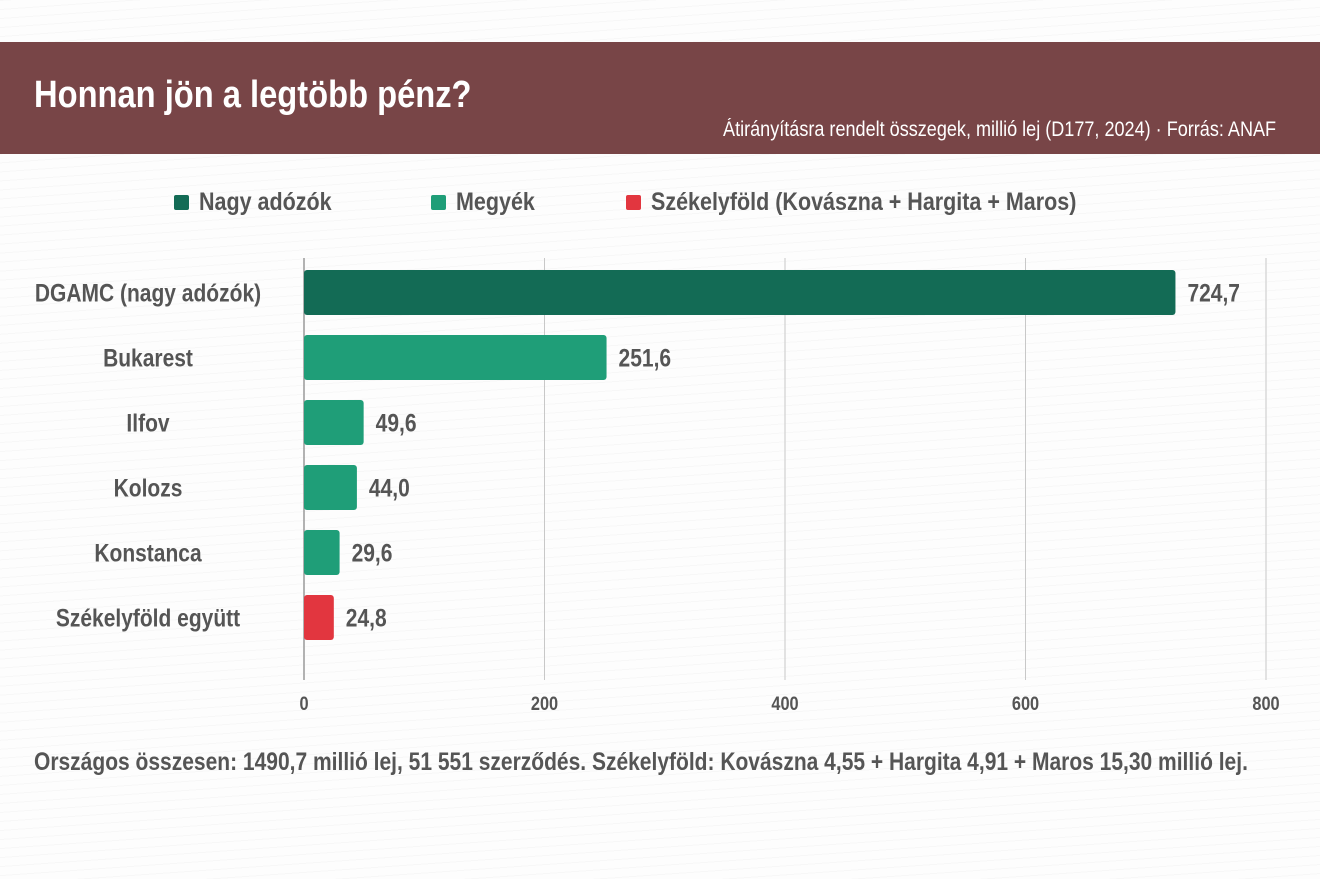 The width and height of the screenshot is (1320, 879). Describe the element at coordinates (147, 553) in the screenshot. I see `category-label: Konstanca` at that location.